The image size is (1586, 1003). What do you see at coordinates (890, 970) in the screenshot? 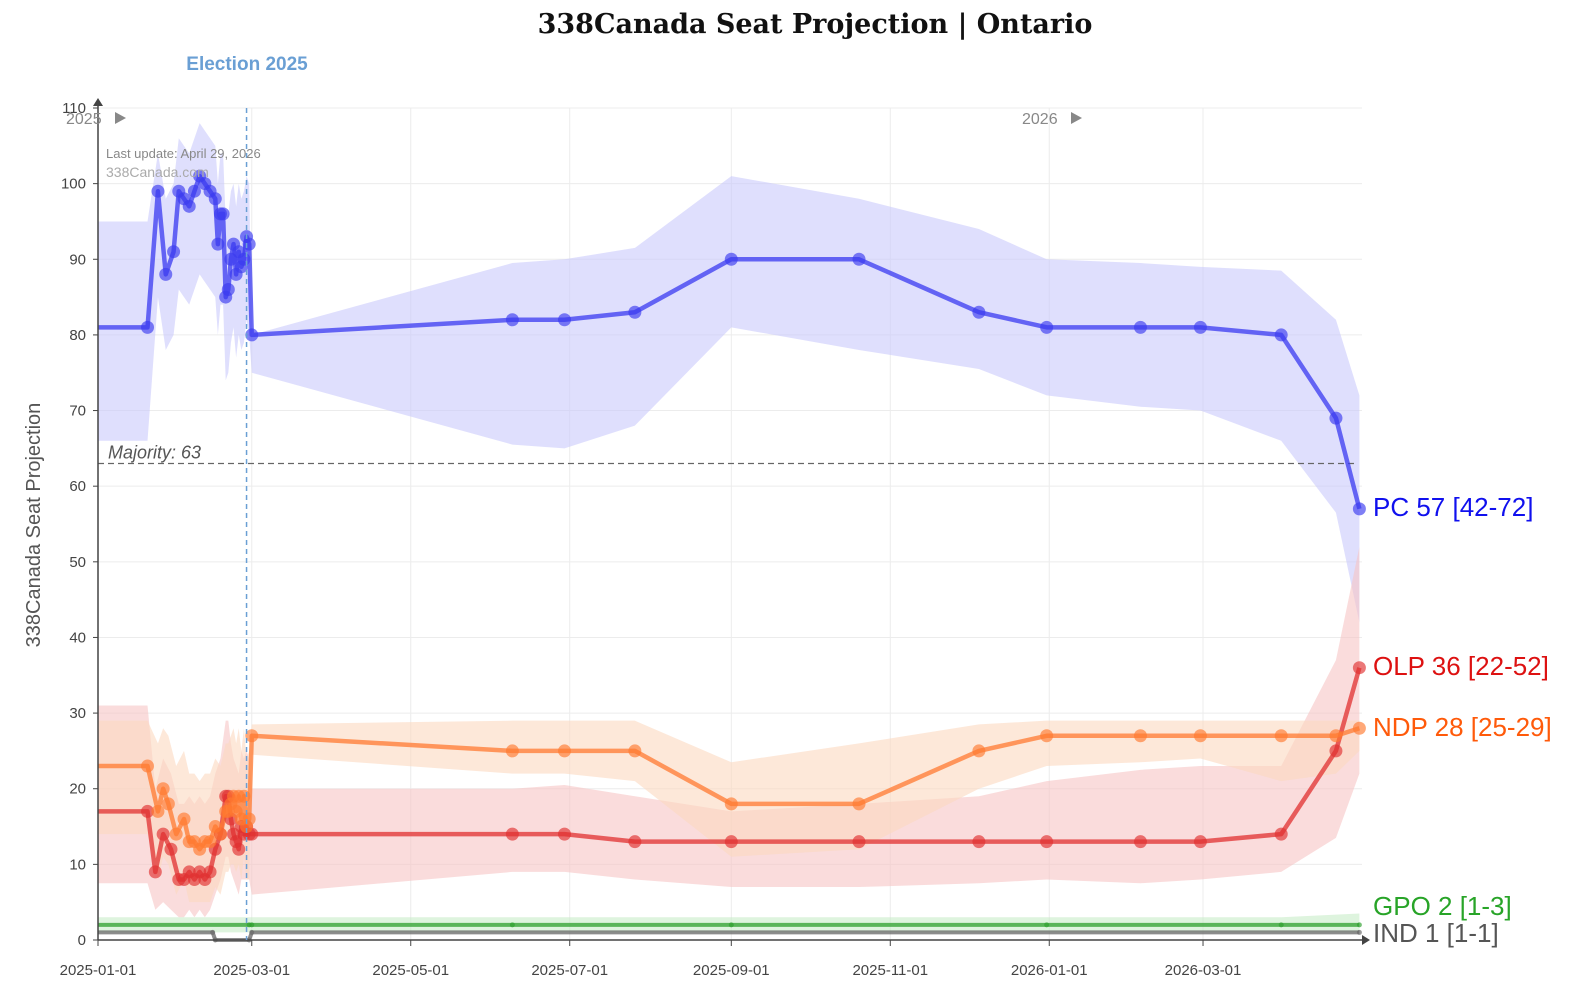
I see `x-tick-label: 2025-11-01` at bounding box center [890, 970].